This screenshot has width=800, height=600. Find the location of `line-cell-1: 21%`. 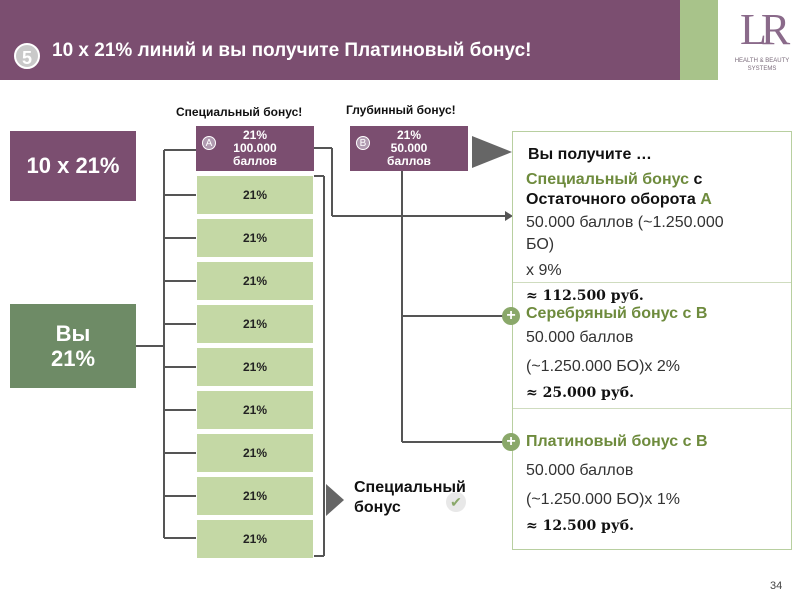

line-cell-1: 21% is located at coordinates (255, 195).